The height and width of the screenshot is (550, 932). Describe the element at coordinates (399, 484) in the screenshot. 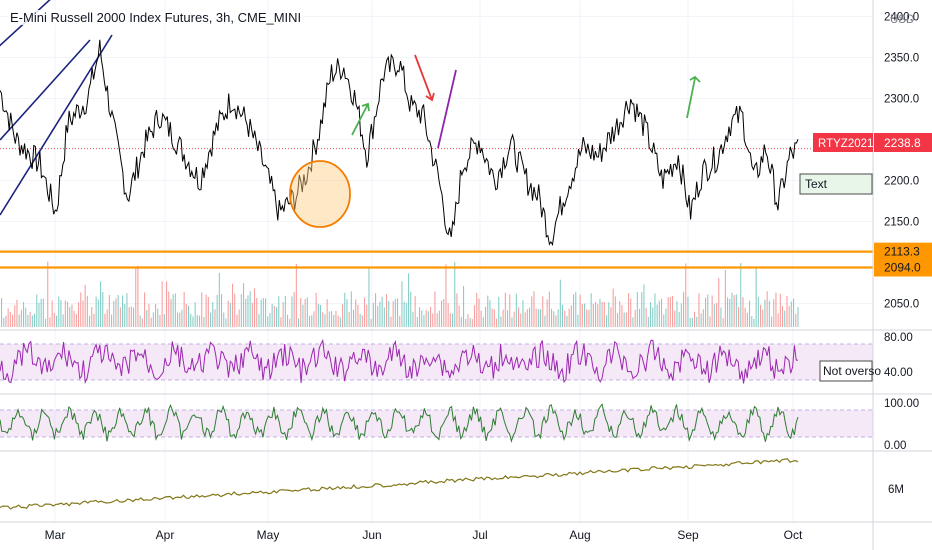

I see `obv-panel` at that location.